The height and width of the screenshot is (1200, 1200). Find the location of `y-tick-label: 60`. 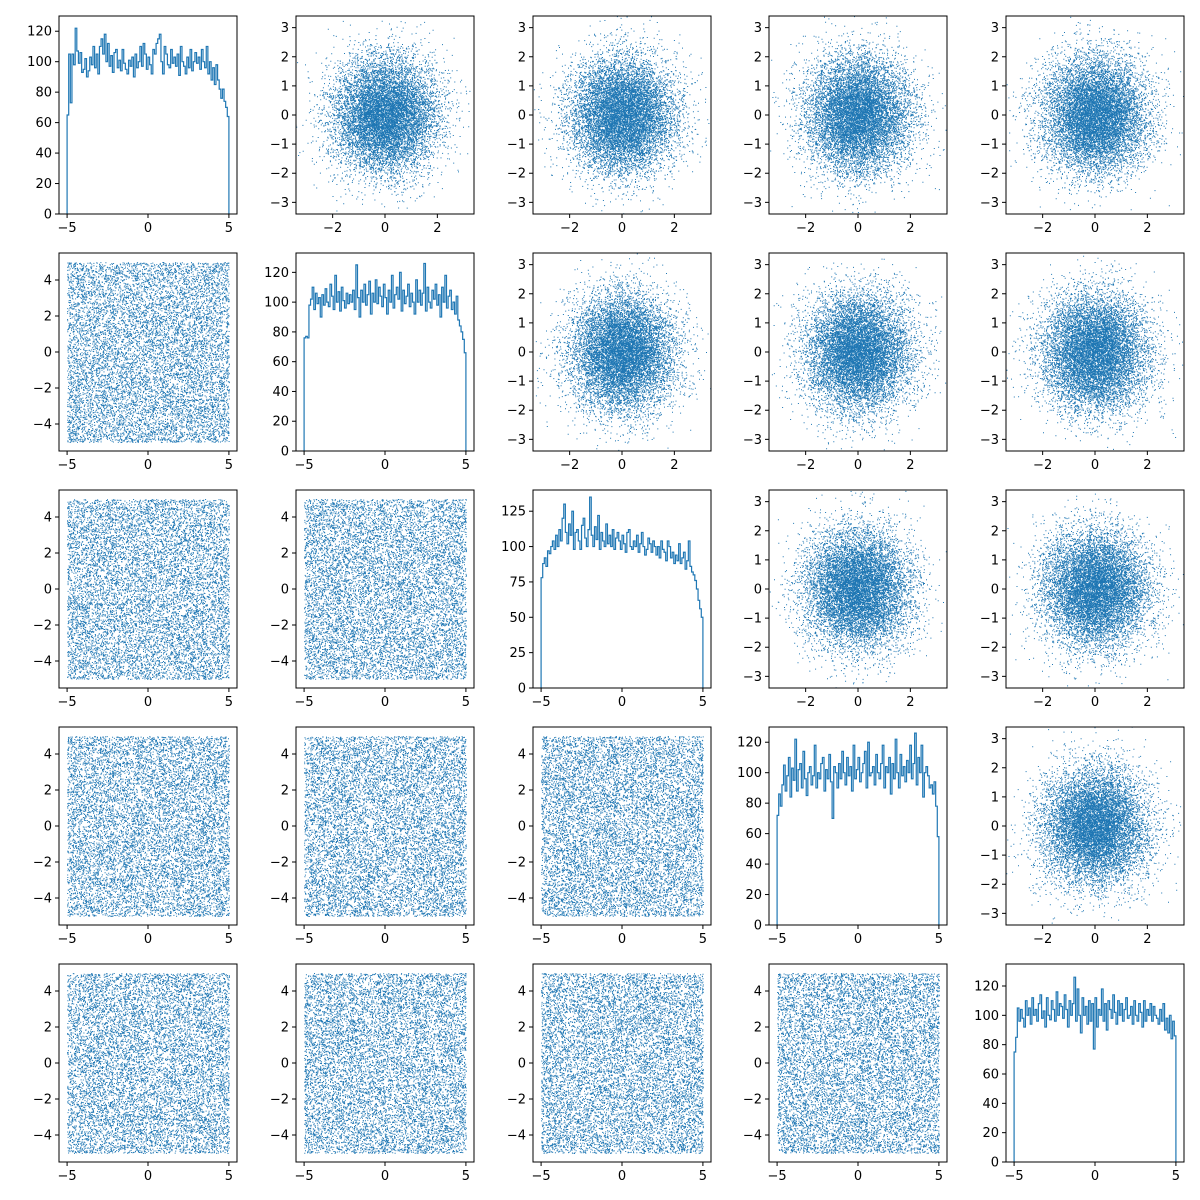

y-tick-label: 60 is located at coordinates (280, 362).